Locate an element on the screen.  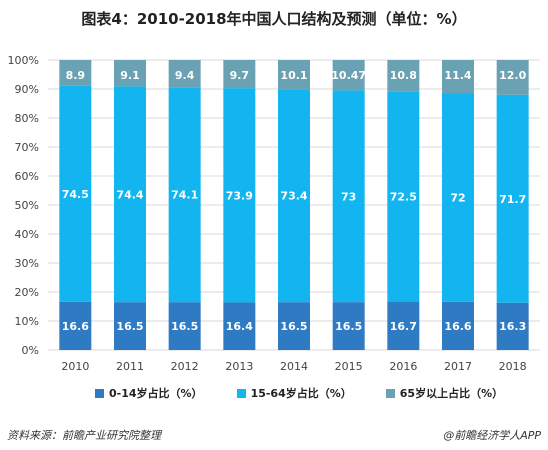
data-label-0-14-2016: 16.7 is located at coordinates (403, 326).